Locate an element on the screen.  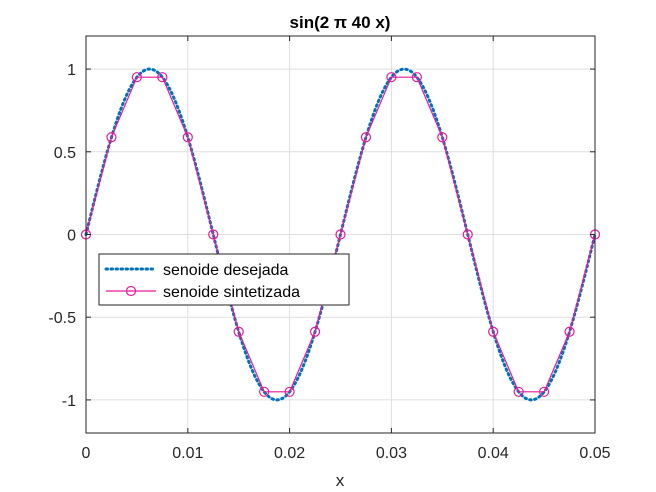
y-tick-label: -0.5 is located at coordinates (62, 318).